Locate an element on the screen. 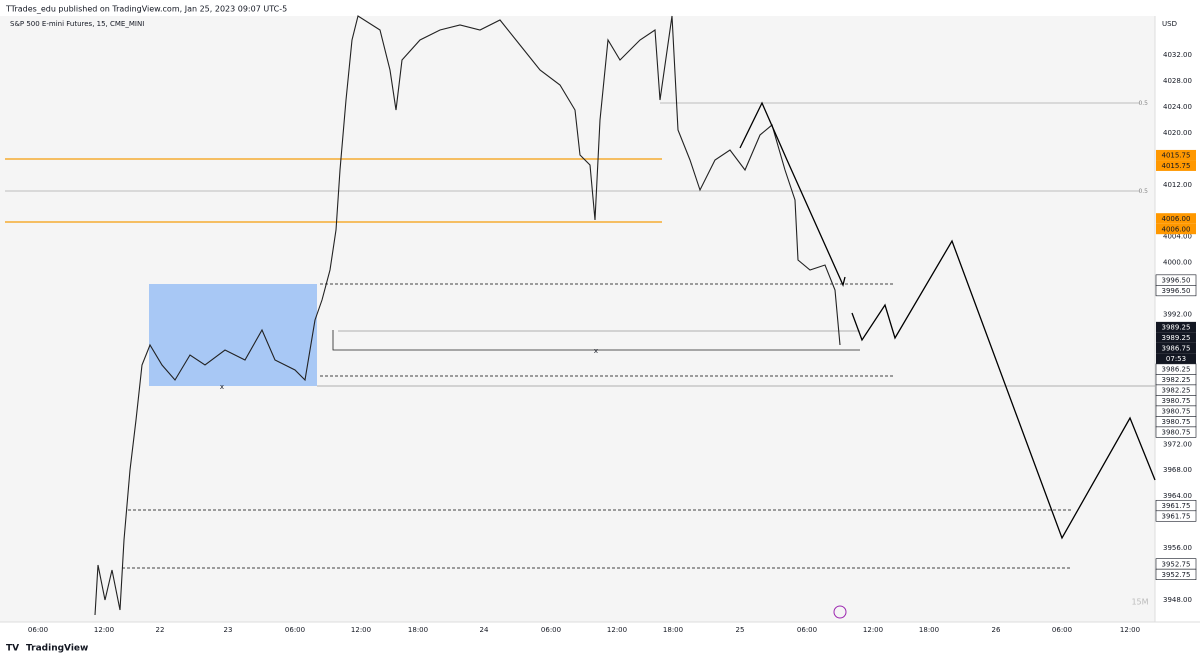  symbol-legend: S&P 500 E-mini Futures, 15, CME_MINI is located at coordinates (77, 24).